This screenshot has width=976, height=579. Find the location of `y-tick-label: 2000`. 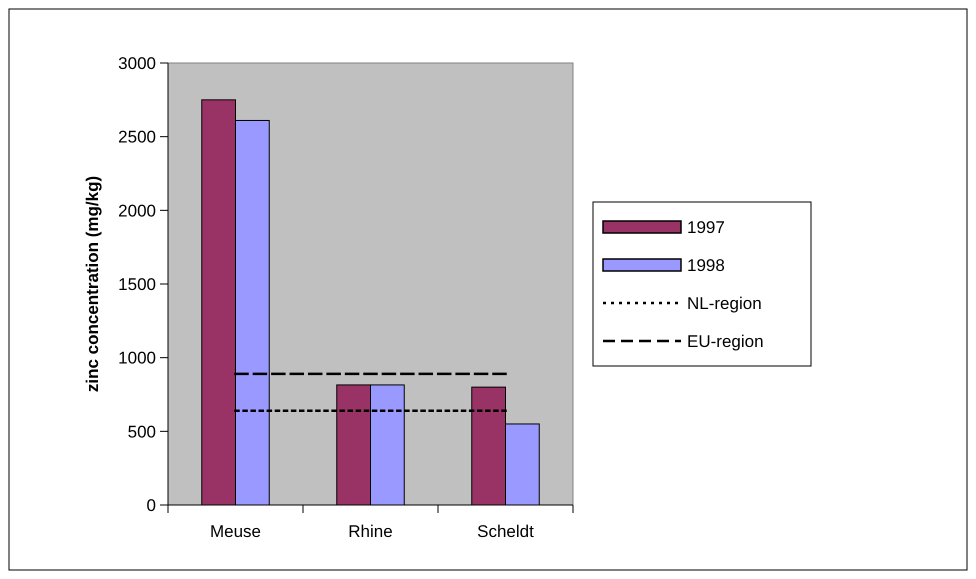

y-tick-label: 2000 is located at coordinates (137, 210).